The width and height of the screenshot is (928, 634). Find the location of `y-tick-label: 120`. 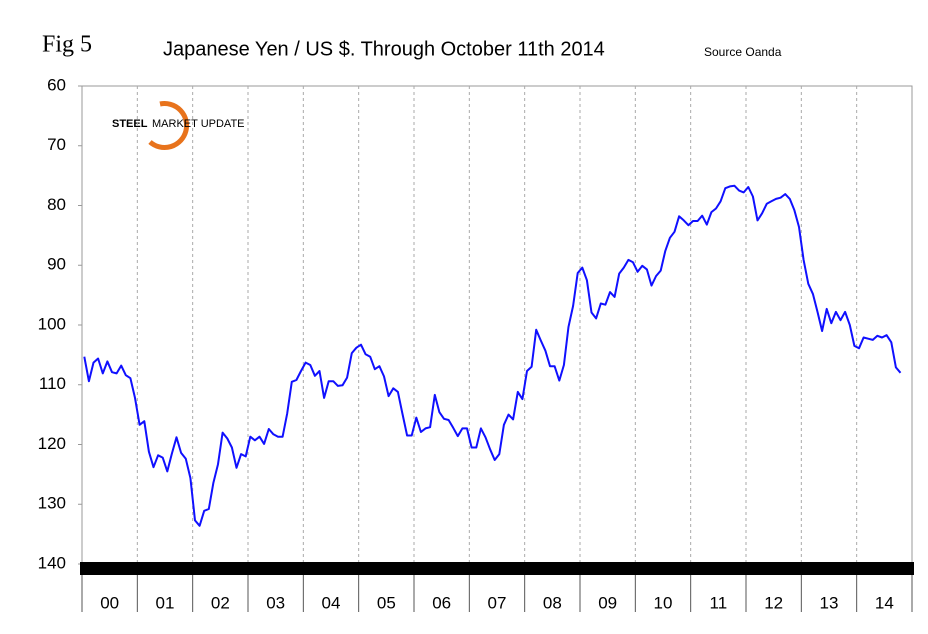

y-tick-label: 120 is located at coordinates (52, 443).